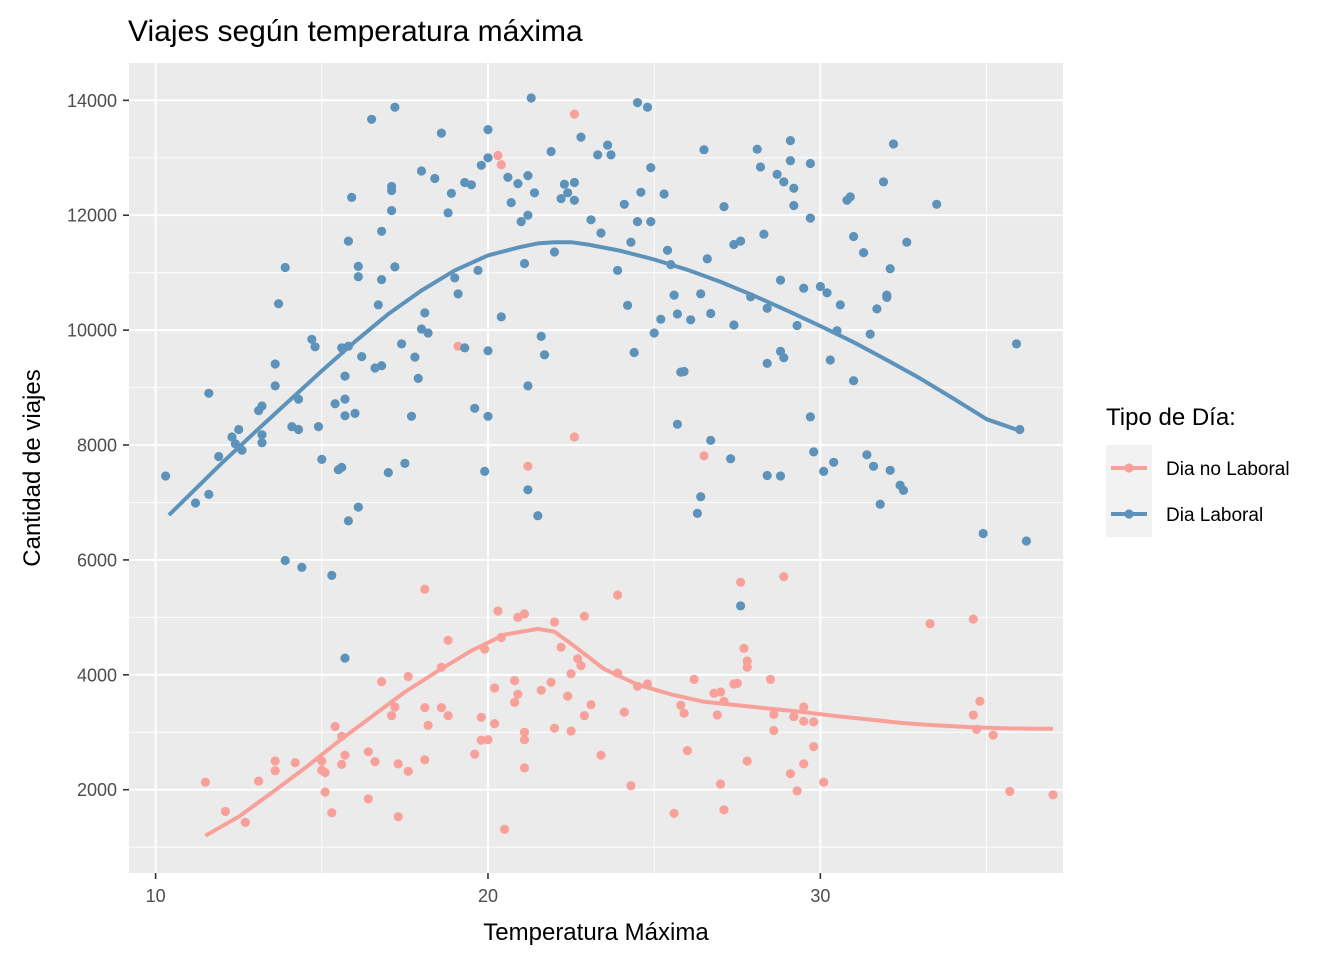 The height and width of the screenshot is (960, 1344). I want to click on legend-item-dia-no-laboral: Dia no Laboral, so click(1198, 468).